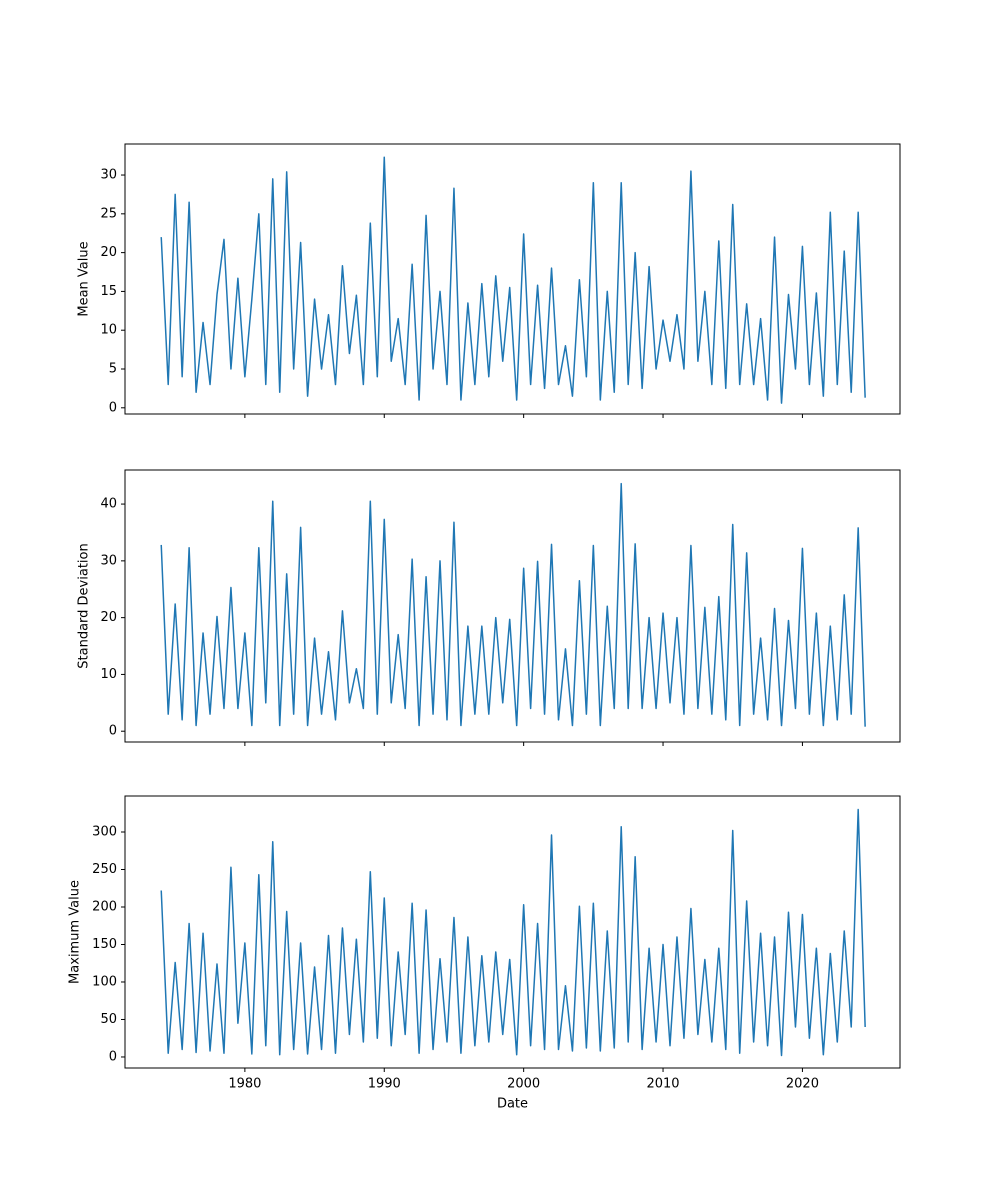 The height and width of the screenshot is (1200, 1000). Describe the element at coordinates (113, 369) in the screenshot. I see `y-tick-label: 5` at that location.